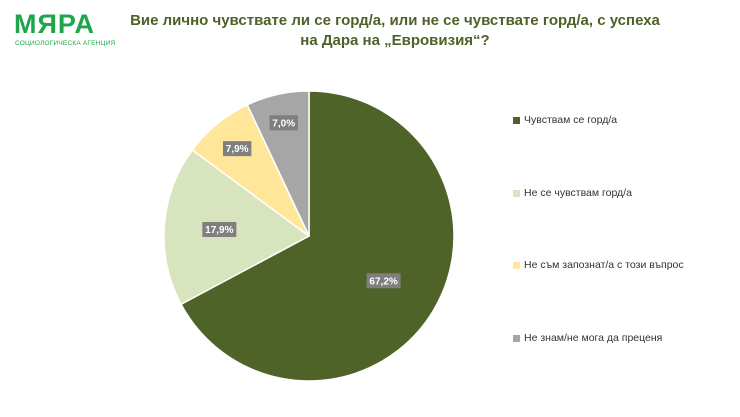 The image size is (740, 417). Describe the element at coordinates (571, 120) in the screenshot. I see `legend-label-proud: Чувствам се горд/а` at that location.